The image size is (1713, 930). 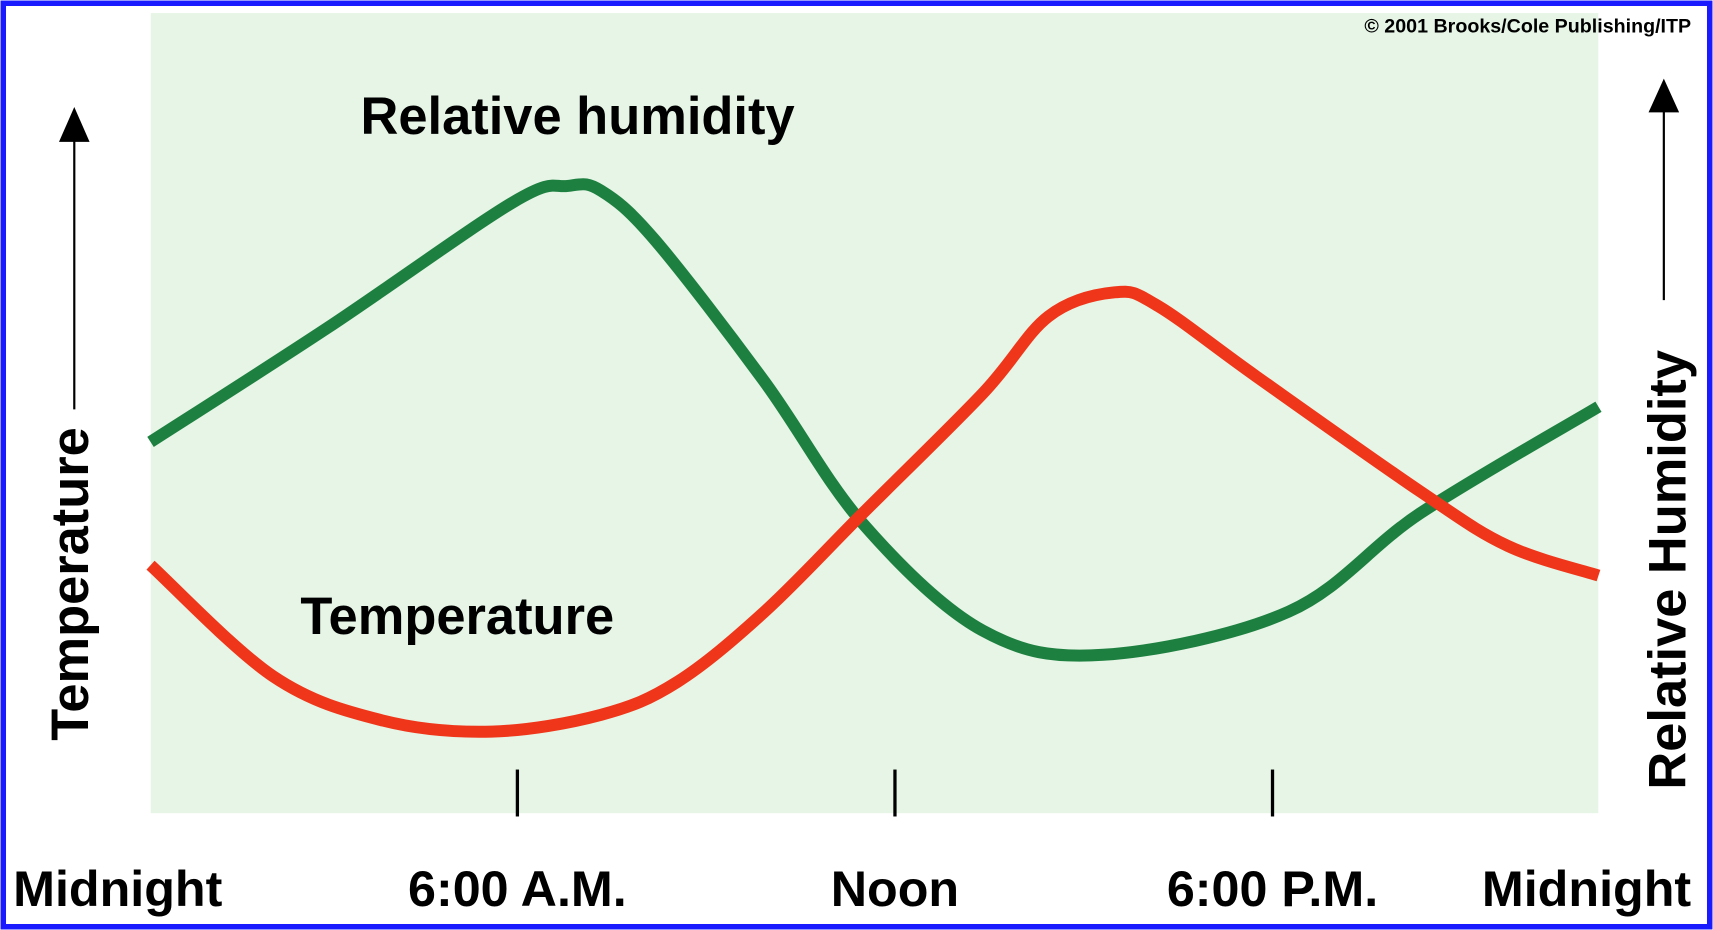 I want to click on copyright: © 2001 Brooks/Cole Publishing/ITP, so click(x=1527, y=26).